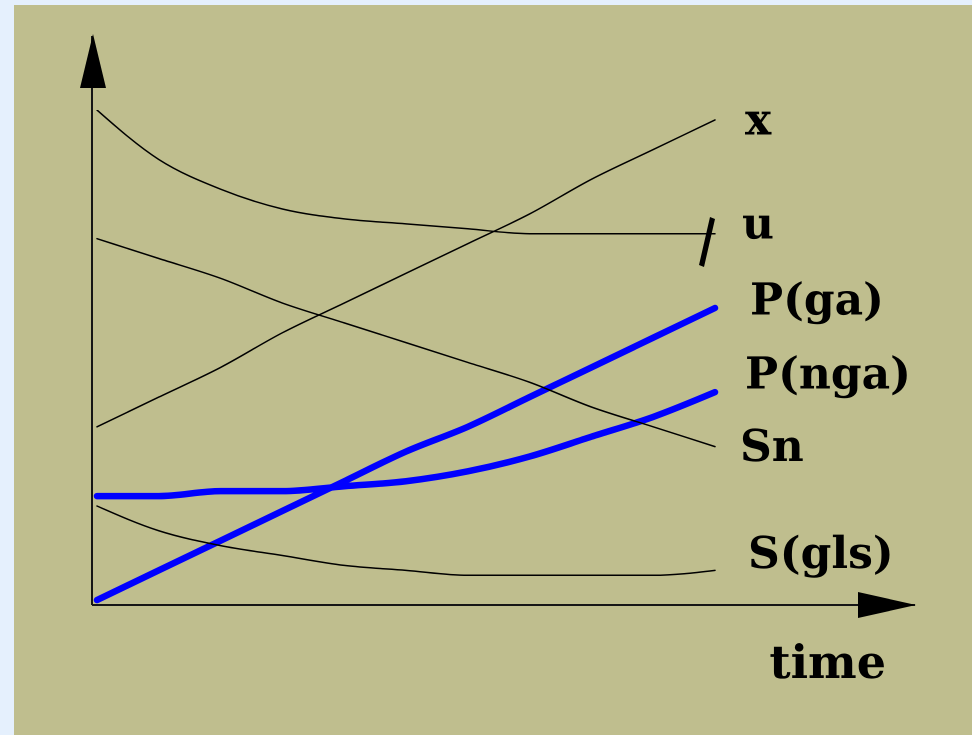  I want to click on series-label: x, so click(758, 120).